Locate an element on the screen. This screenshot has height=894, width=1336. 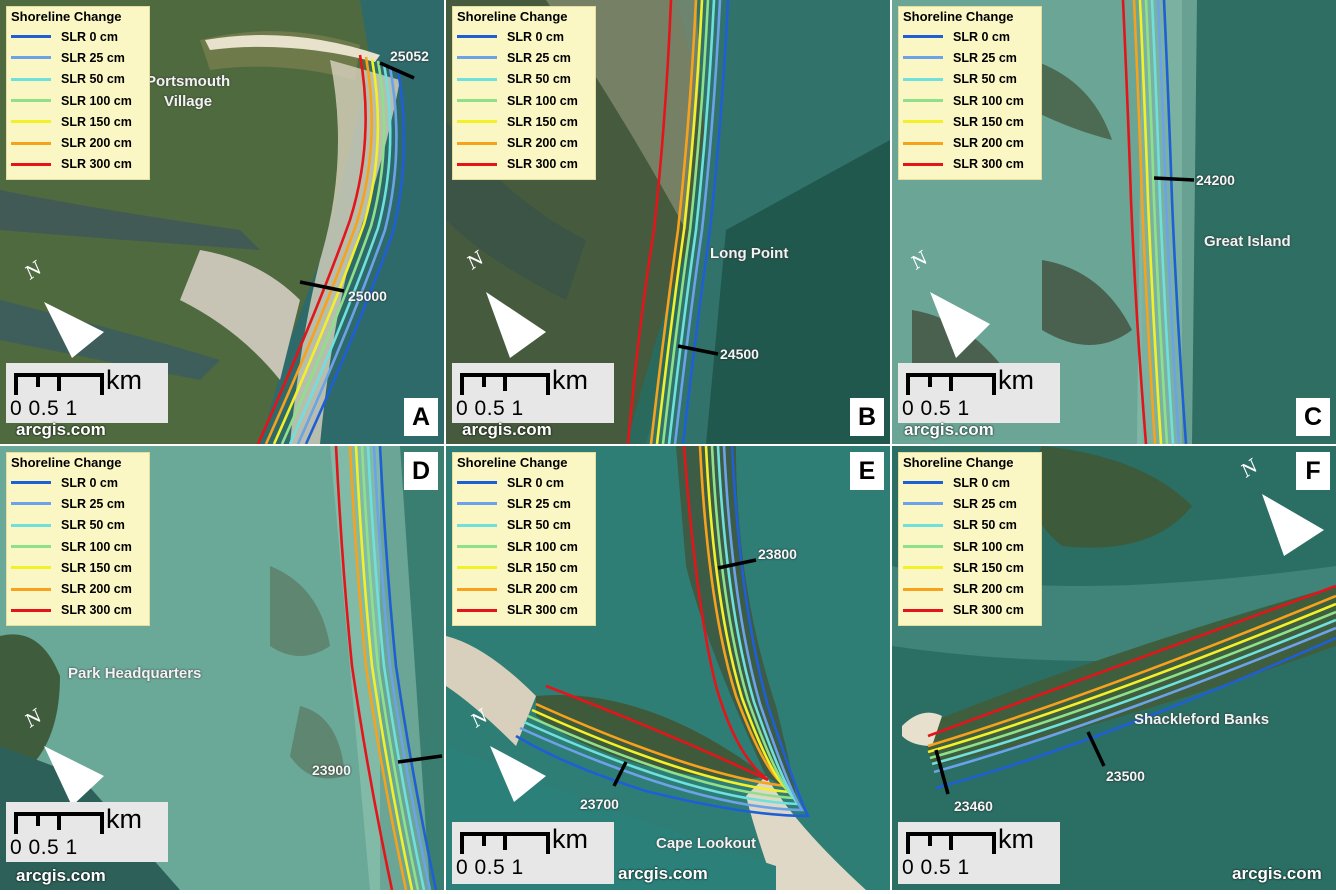
place-label-shackleford-banks: Shackleford Banks is located at coordinates (1202, 719).